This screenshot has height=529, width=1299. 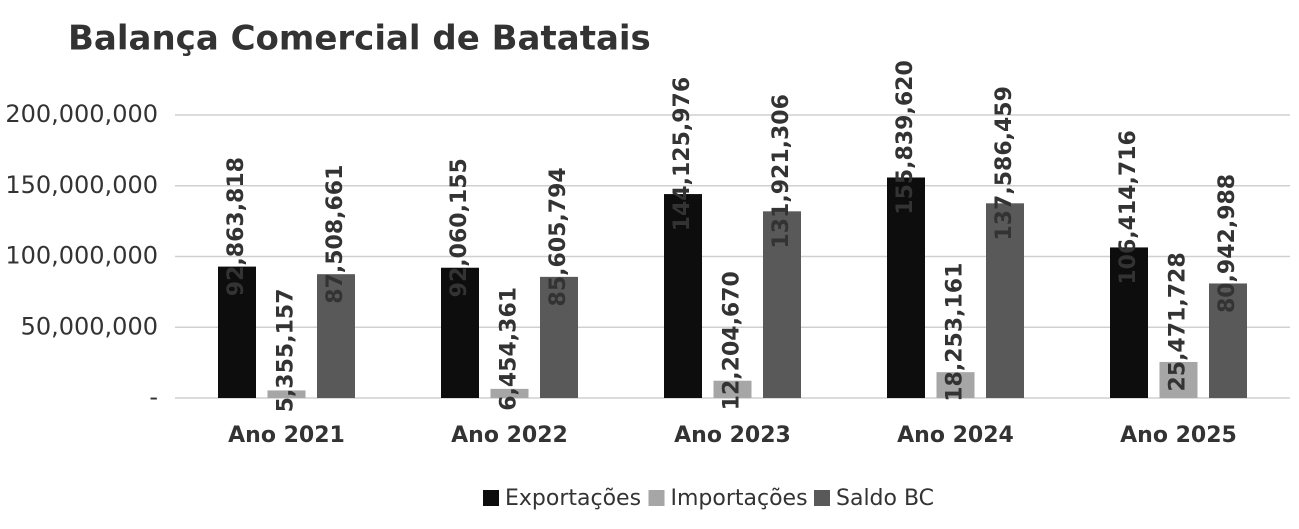 I want to click on x-tick-label: Ano 2025, so click(x=1178, y=435).